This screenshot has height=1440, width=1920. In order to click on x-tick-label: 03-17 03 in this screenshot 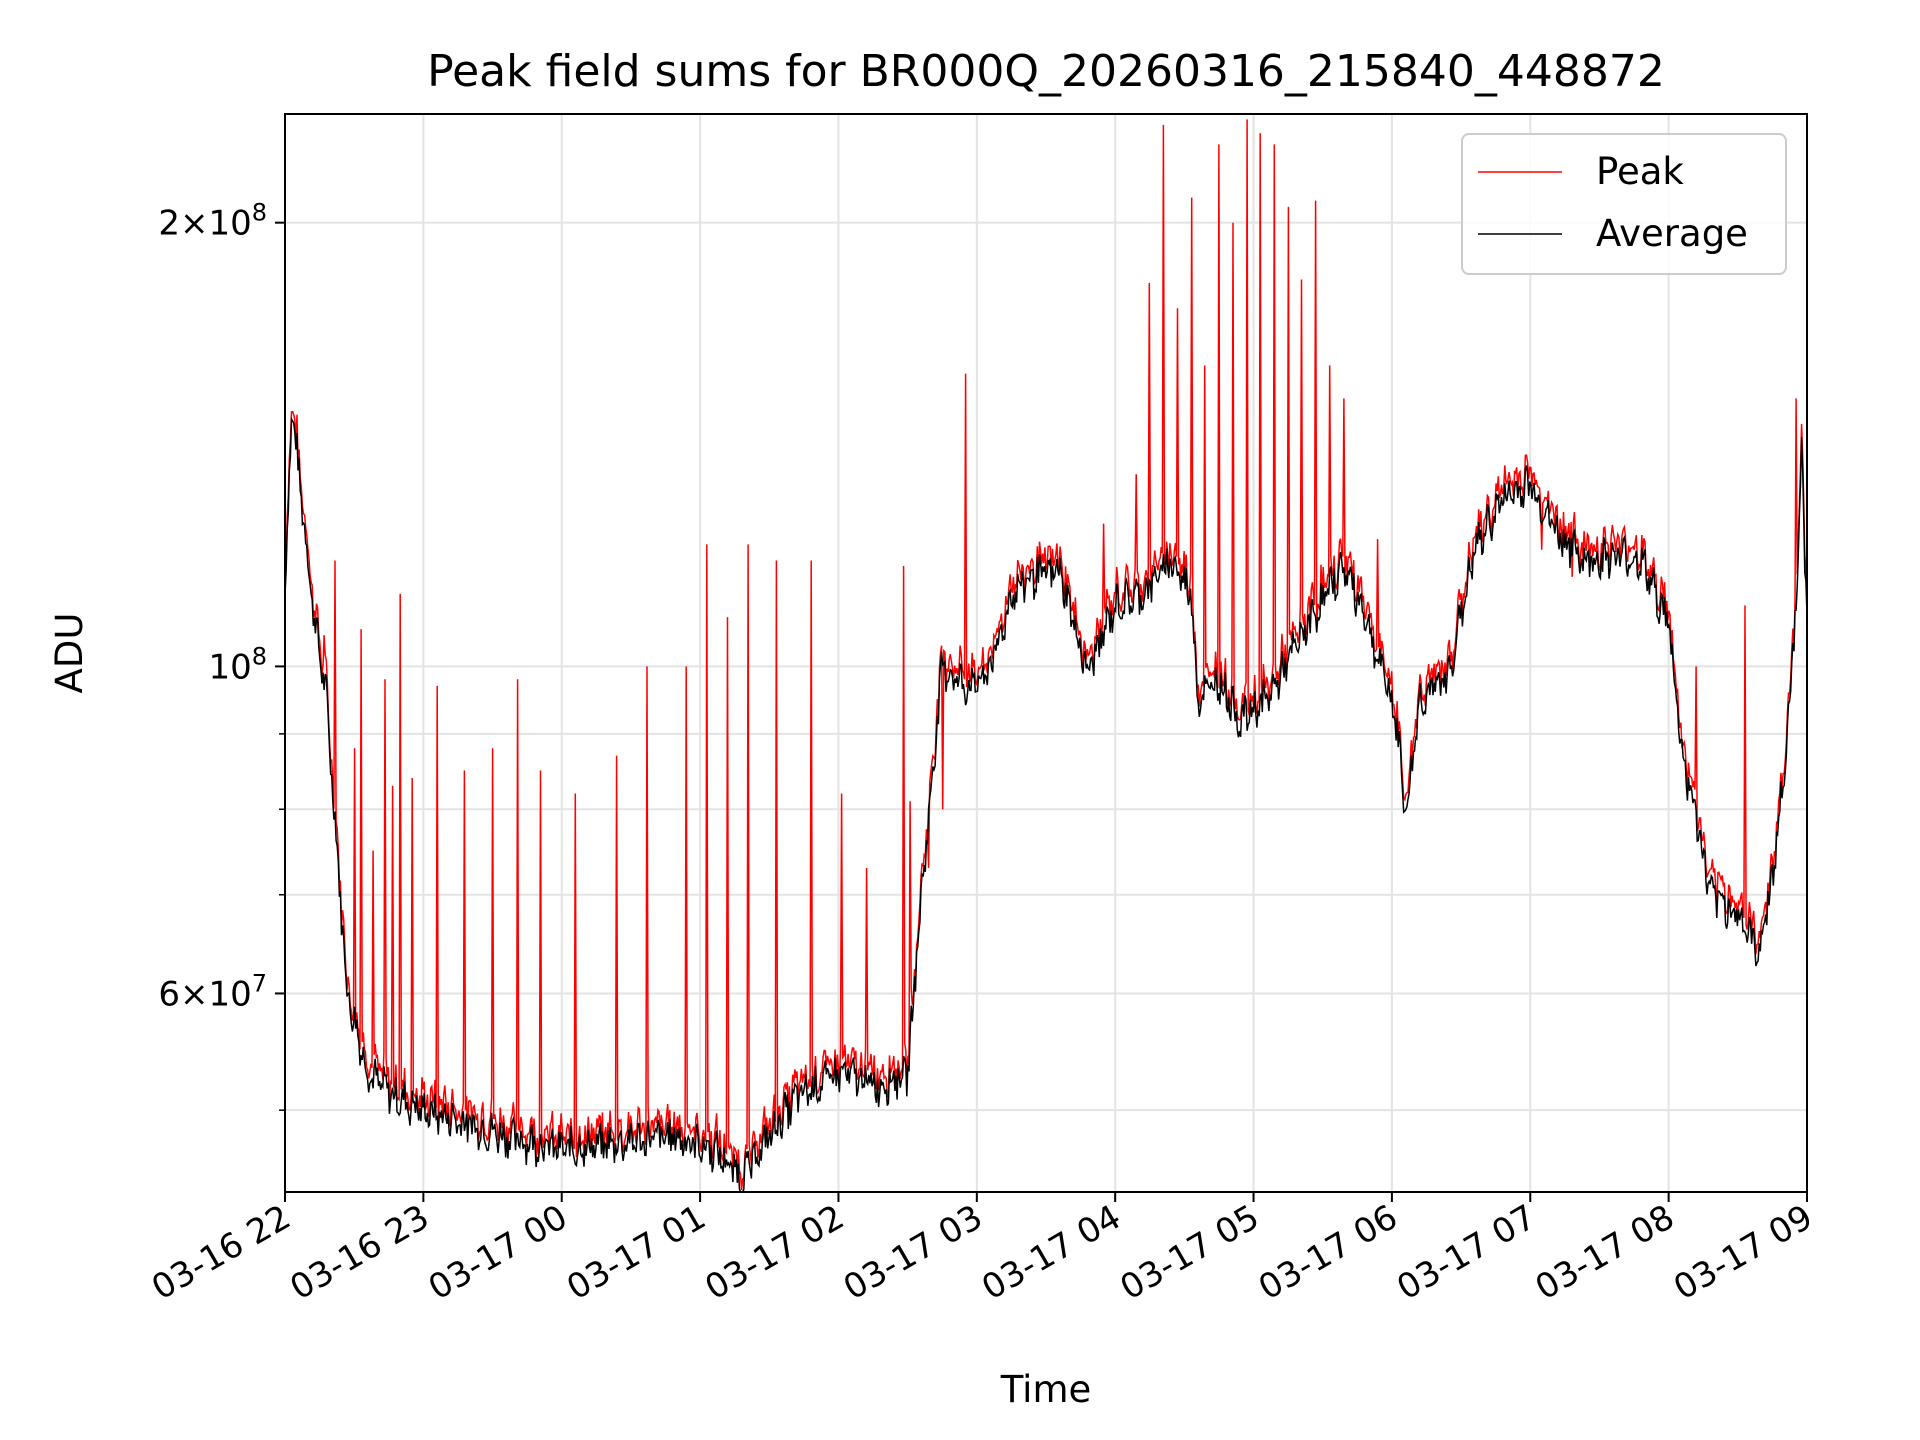, I will do `click(913, 1252)`.